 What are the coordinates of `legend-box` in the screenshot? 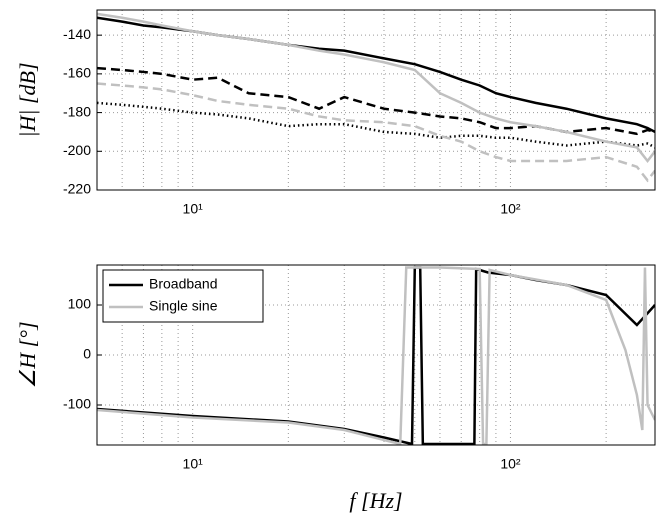 It's located at (183, 296).